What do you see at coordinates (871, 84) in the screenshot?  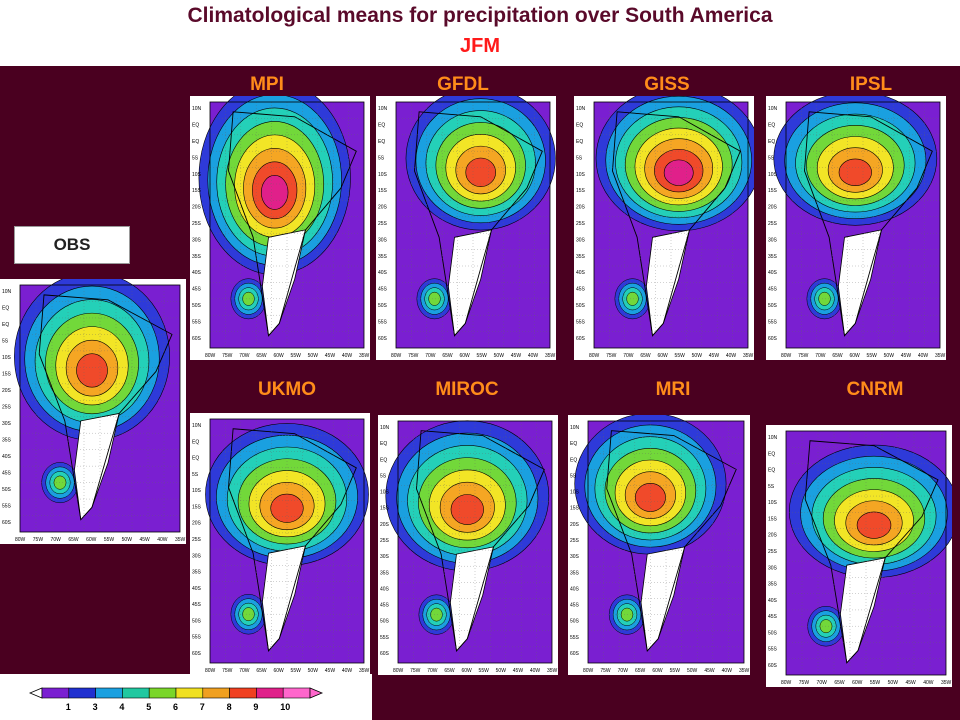 I see `model-label-ipsl: IPSL` at bounding box center [871, 84].